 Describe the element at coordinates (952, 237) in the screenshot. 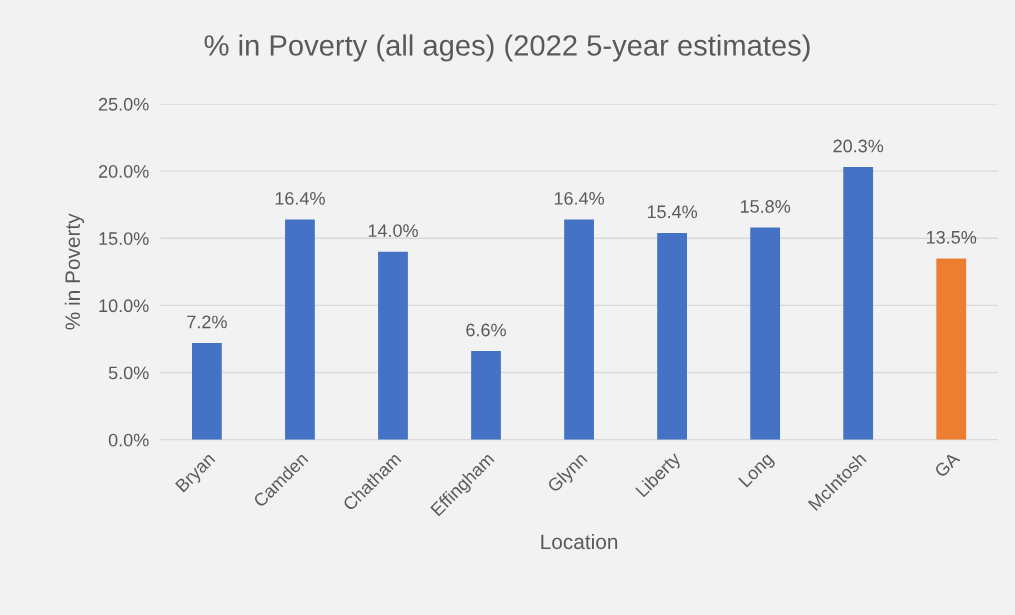

I see `data-label: 13.5%` at that location.